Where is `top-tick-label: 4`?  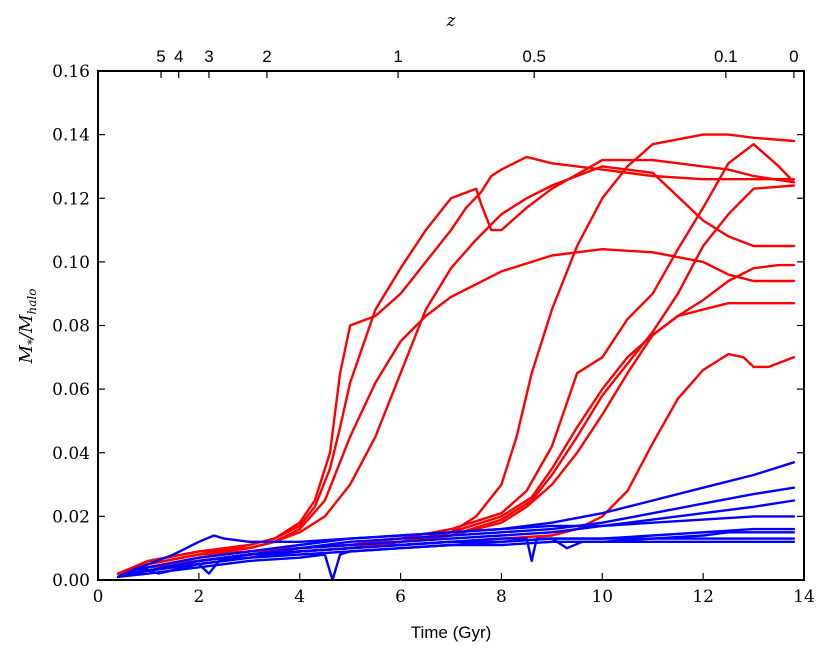 top-tick-label: 4 is located at coordinates (178, 56).